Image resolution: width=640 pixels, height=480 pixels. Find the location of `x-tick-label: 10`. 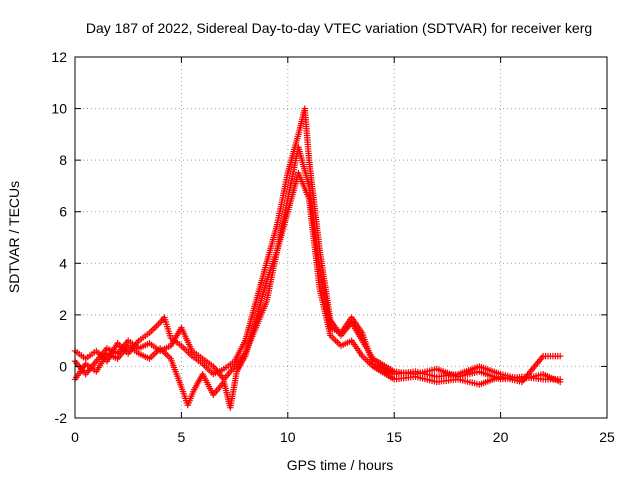

x-tick-label: 10 is located at coordinates (288, 437).